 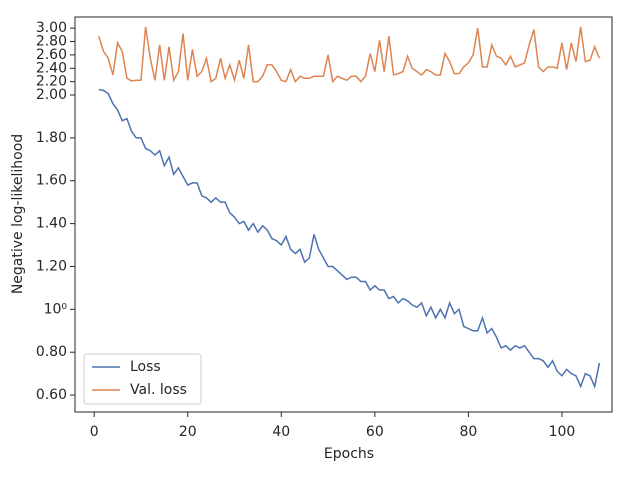 I want to click on x-tick-label: 100, so click(x=562, y=432).